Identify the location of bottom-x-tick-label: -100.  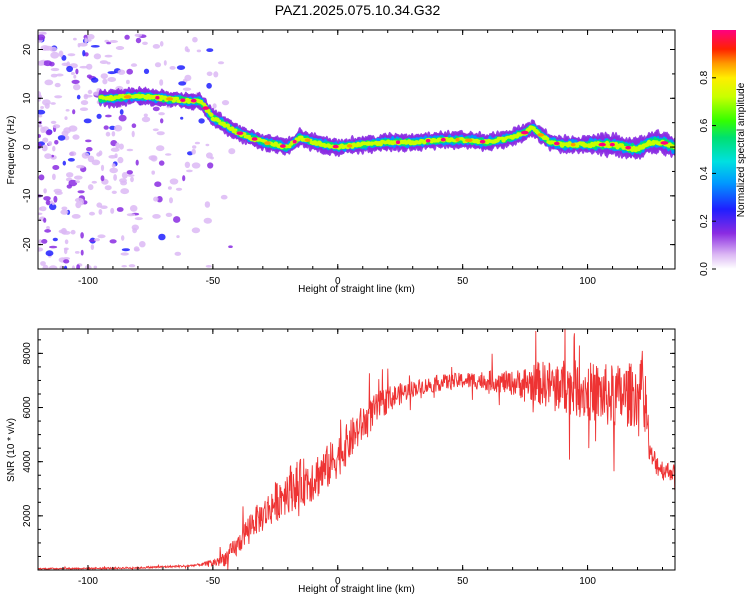
(88, 581).